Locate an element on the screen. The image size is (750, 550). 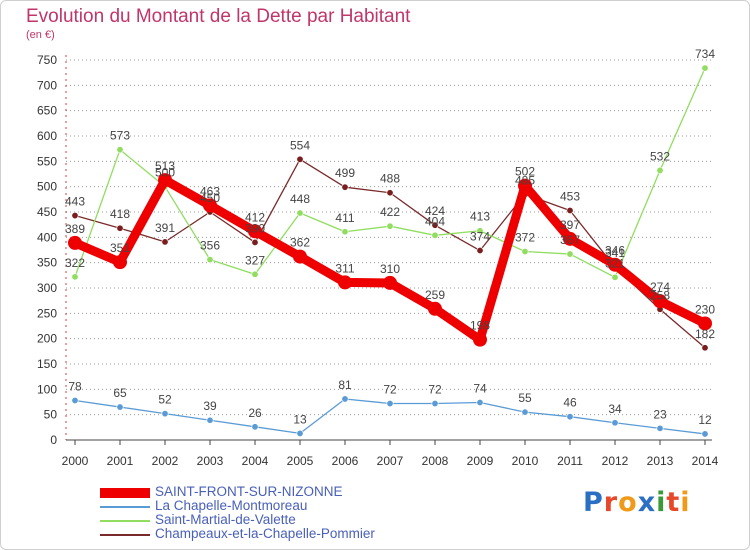
y-tick-label: 400 is located at coordinates (47, 237).